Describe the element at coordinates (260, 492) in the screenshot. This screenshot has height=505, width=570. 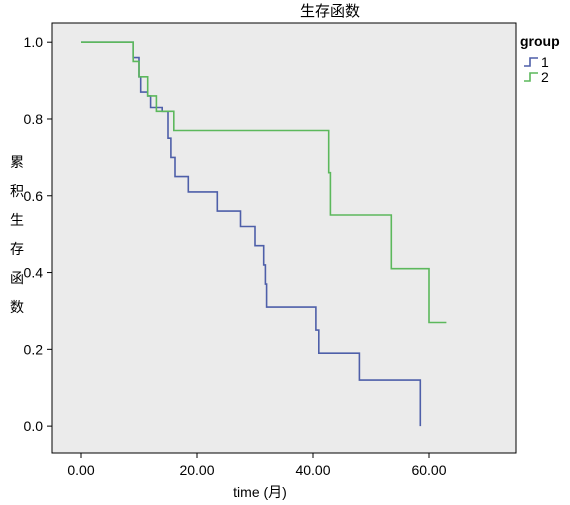
I see `x-axis-label: time (月)` at that location.